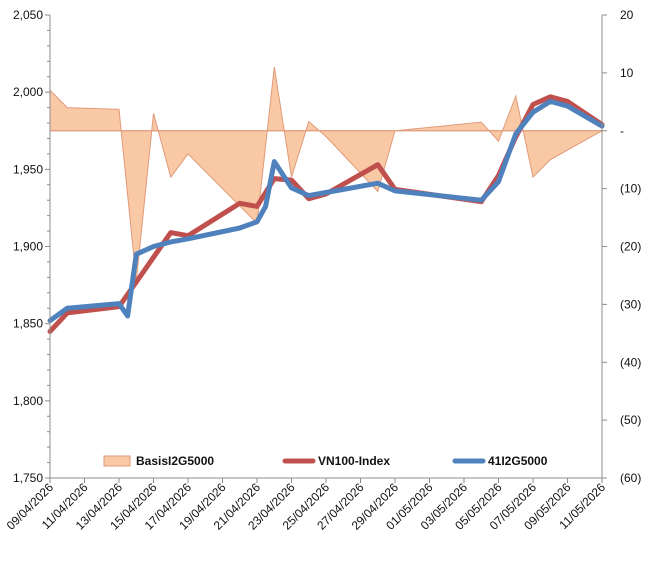 The image size is (654, 562). What do you see at coordinates (622, 131) in the screenshot?
I see `right-axis-tick-label: -` at bounding box center [622, 131].